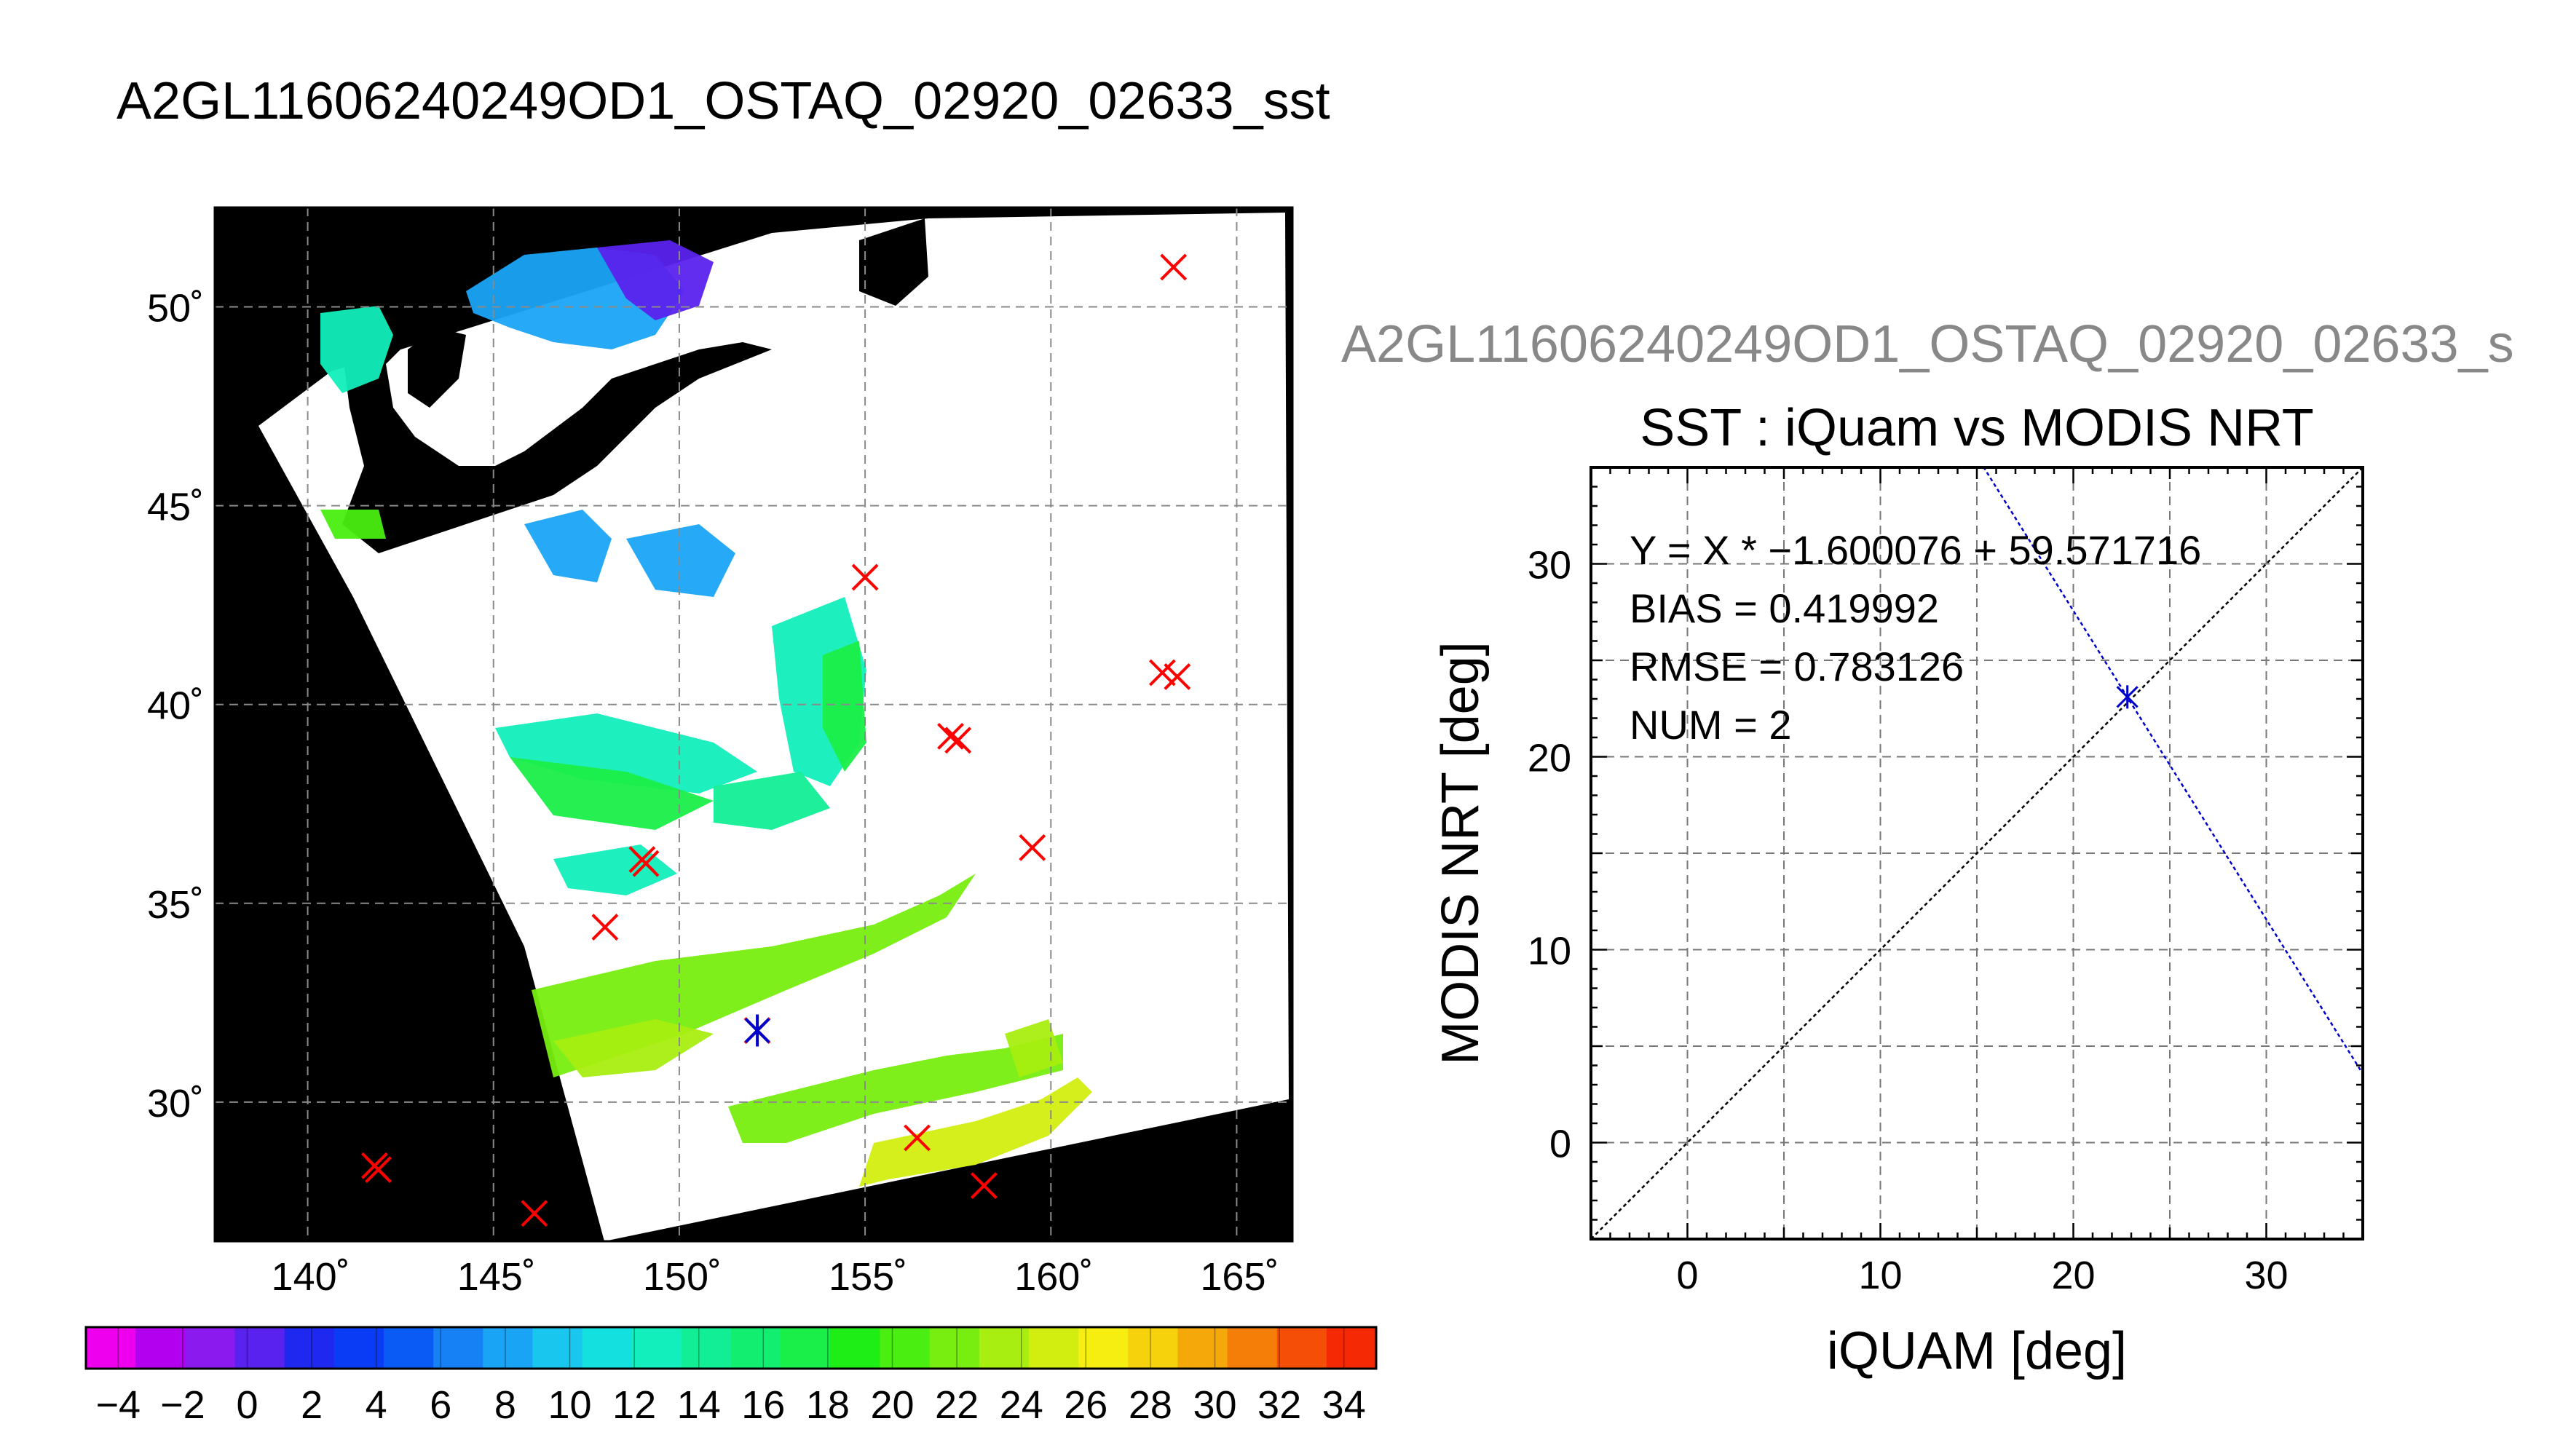  What do you see at coordinates (699, 1405) in the screenshot?
I see `colorbar-tick-label: 14` at bounding box center [699, 1405].